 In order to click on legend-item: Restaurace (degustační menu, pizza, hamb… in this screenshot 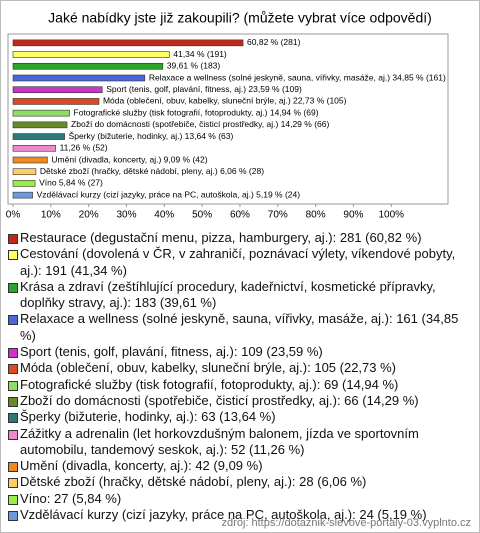, I will do `click(240, 238)`.